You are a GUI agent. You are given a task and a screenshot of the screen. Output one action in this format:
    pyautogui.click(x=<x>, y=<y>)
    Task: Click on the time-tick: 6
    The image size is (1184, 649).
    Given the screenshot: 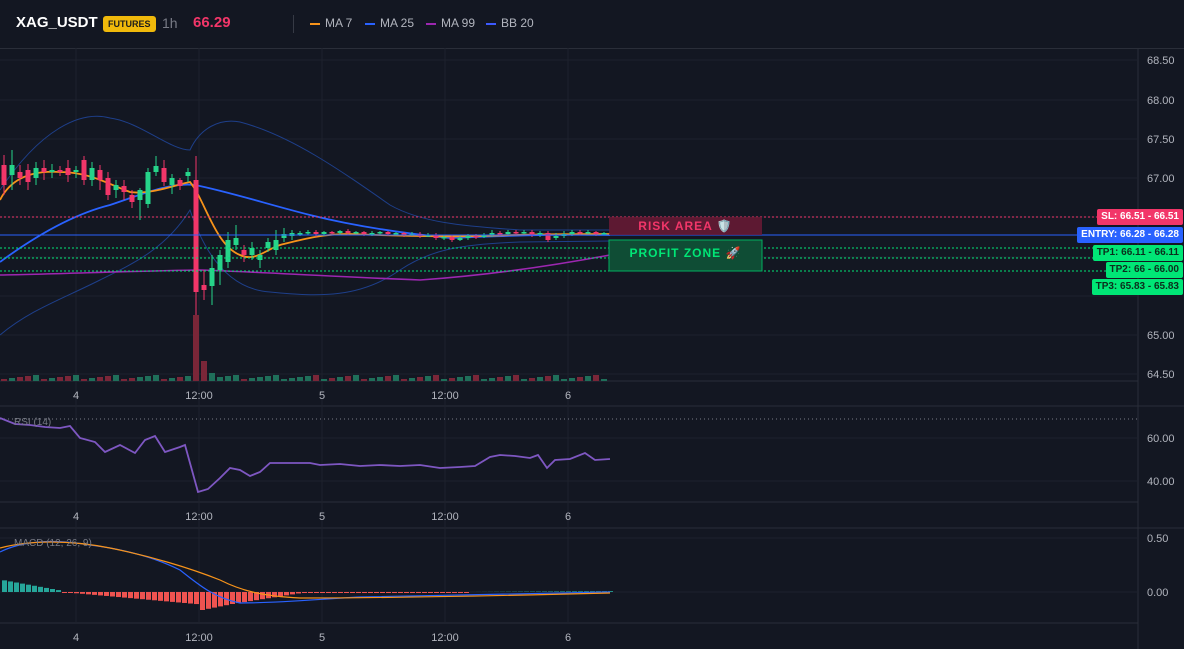 What is the action you would take?
    pyautogui.click(x=568, y=517)
    